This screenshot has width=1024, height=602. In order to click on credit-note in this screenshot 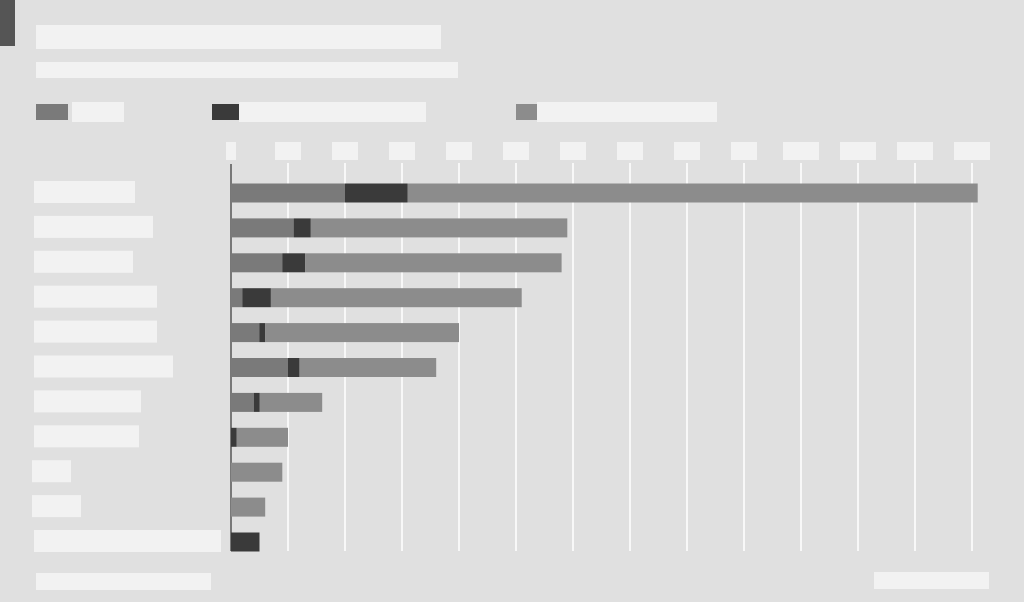, I will do `click(931, 580)`.